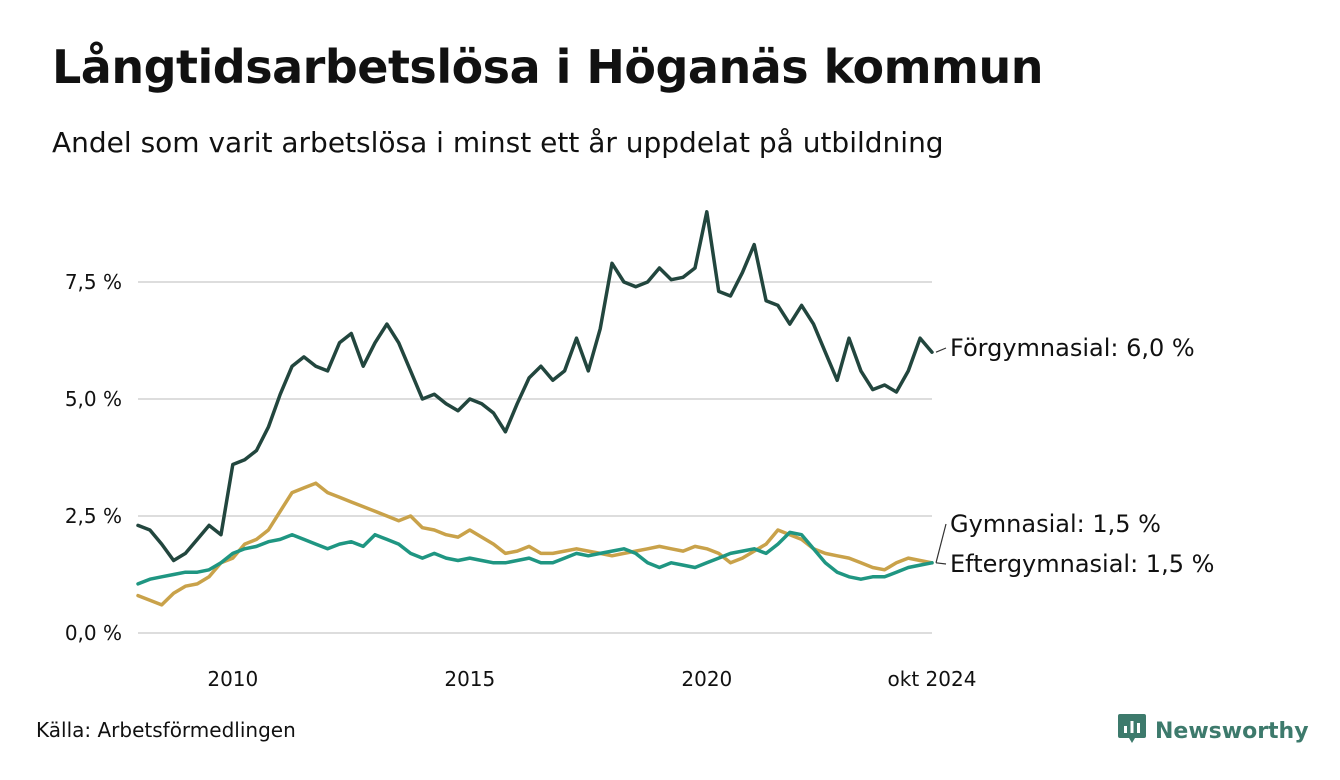 Image resolution: width=1340 pixels, height=780 pixels. I want to click on series-line-gymnasial, so click(535, 544).